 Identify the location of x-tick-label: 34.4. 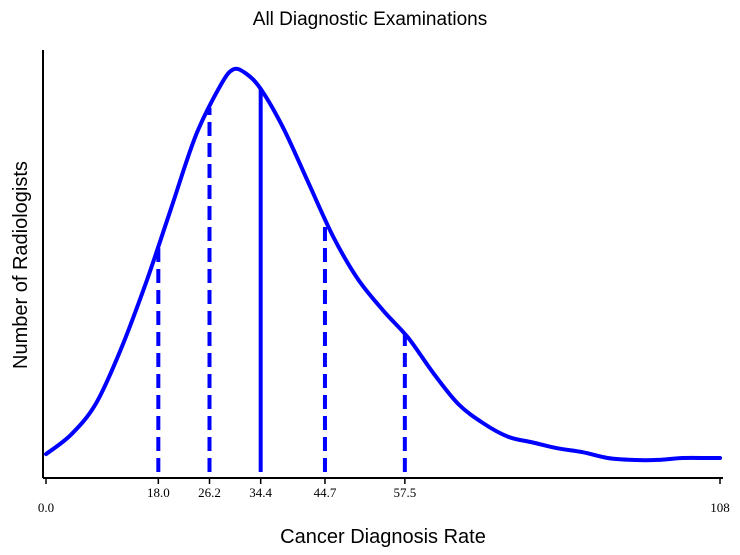
(260, 492).